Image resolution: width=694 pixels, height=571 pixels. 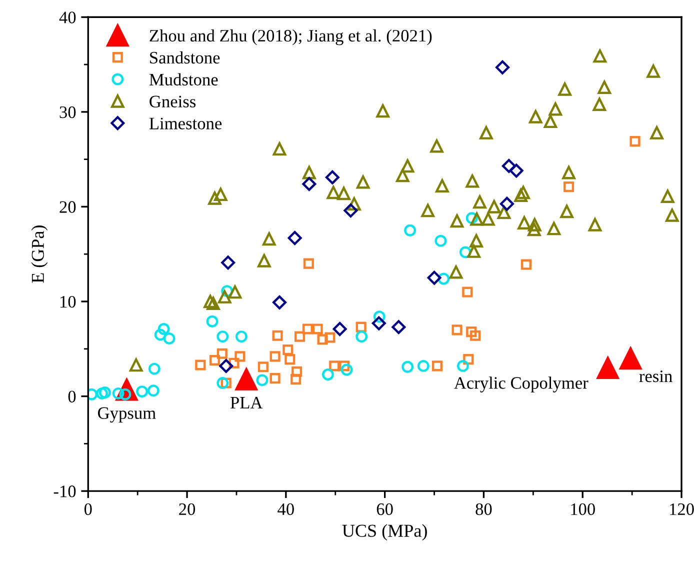 I want to click on legend-label: Sandstone, so click(x=185, y=57).